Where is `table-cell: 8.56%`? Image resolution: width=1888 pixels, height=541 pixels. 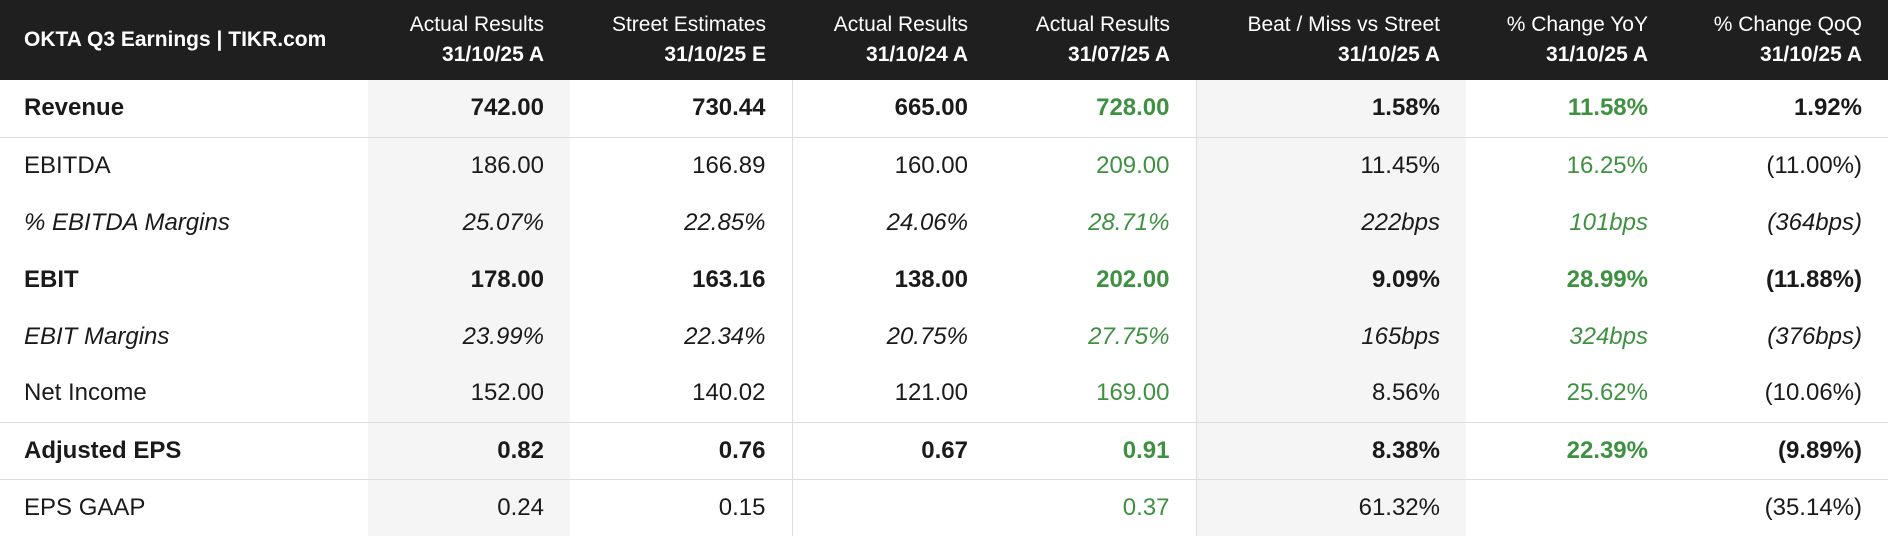
table-cell: 8.56% is located at coordinates (1330, 393).